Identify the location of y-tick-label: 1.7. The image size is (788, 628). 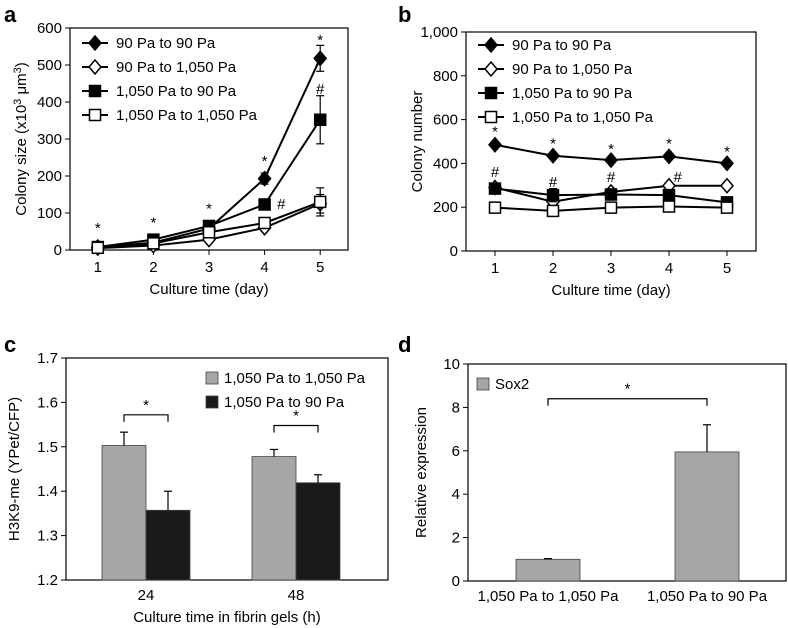
(47, 358).